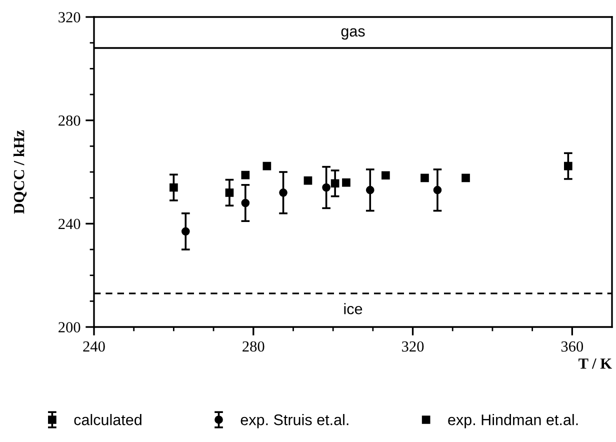 This screenshot has width=616, height=442. I want to click on x-tick-label: 280, so click(253, 346).